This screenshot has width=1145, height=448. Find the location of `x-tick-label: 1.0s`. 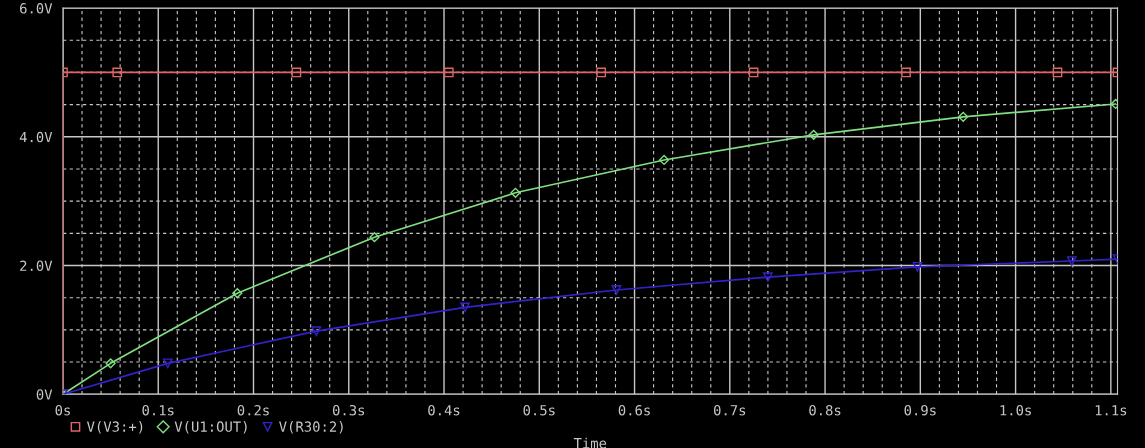

x-tick-label: 1.0s is located at coordinates (1015, 410).